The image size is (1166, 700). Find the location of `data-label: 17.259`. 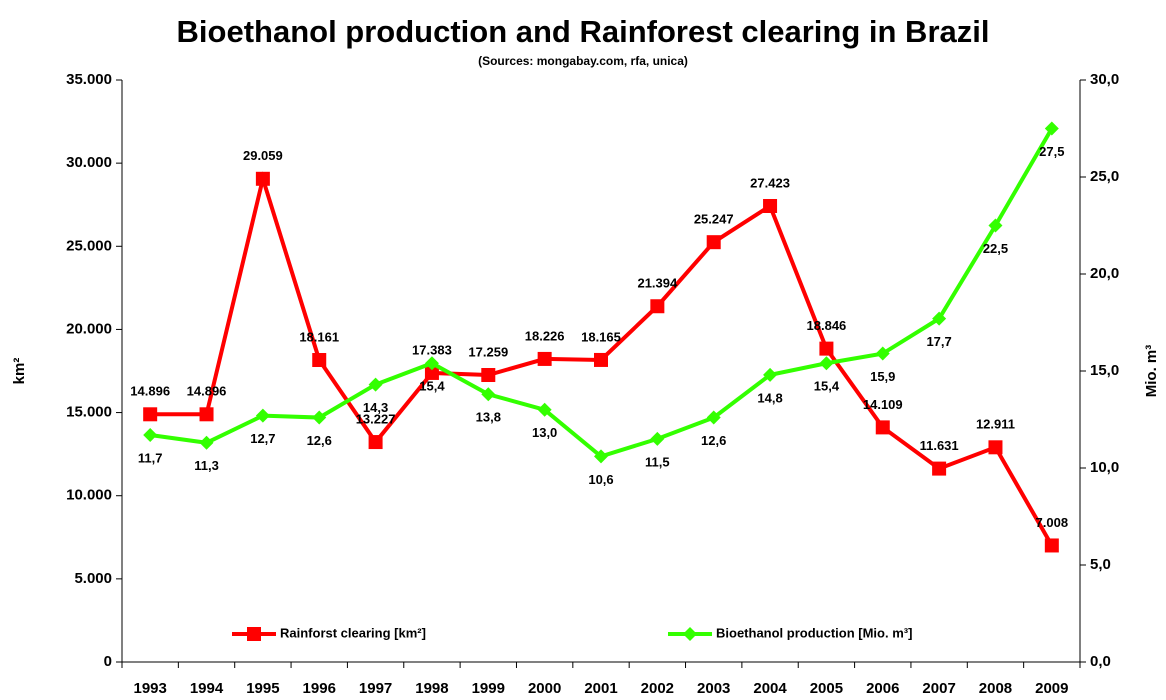

data-label: 17.259 is located at coordinates (488, 351).